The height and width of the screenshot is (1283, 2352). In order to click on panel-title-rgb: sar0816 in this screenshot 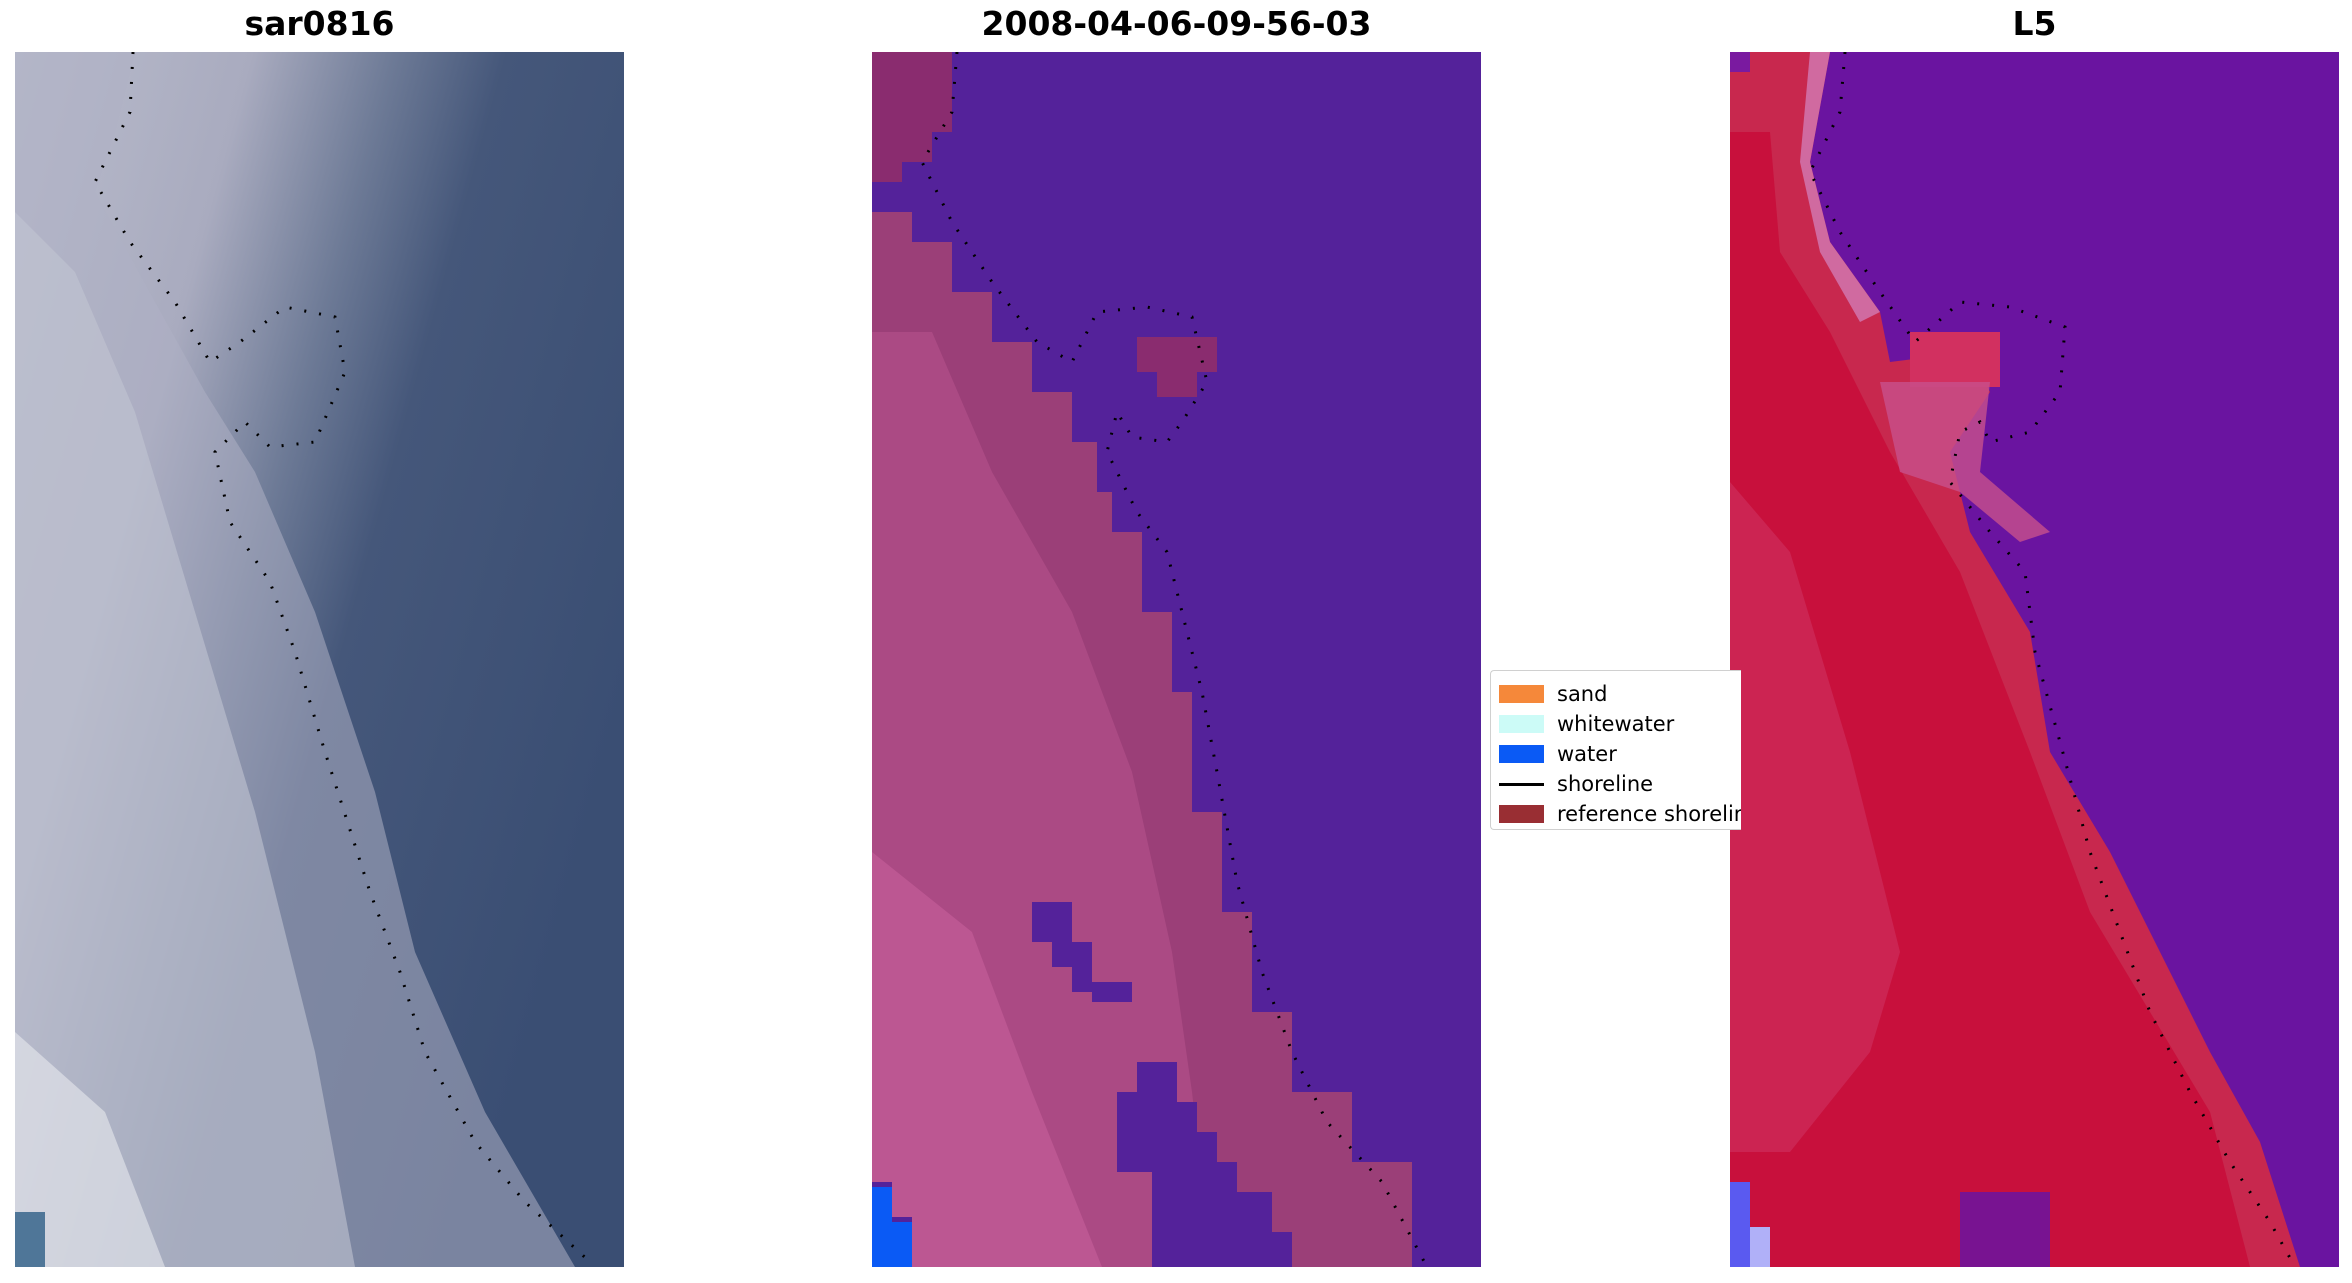, I will do `click(319, 23)`.